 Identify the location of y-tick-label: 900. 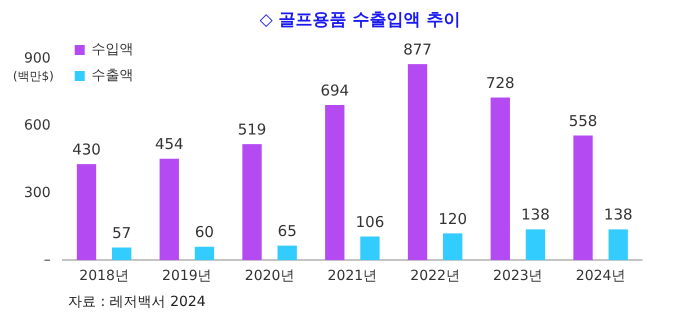
(37, 58).